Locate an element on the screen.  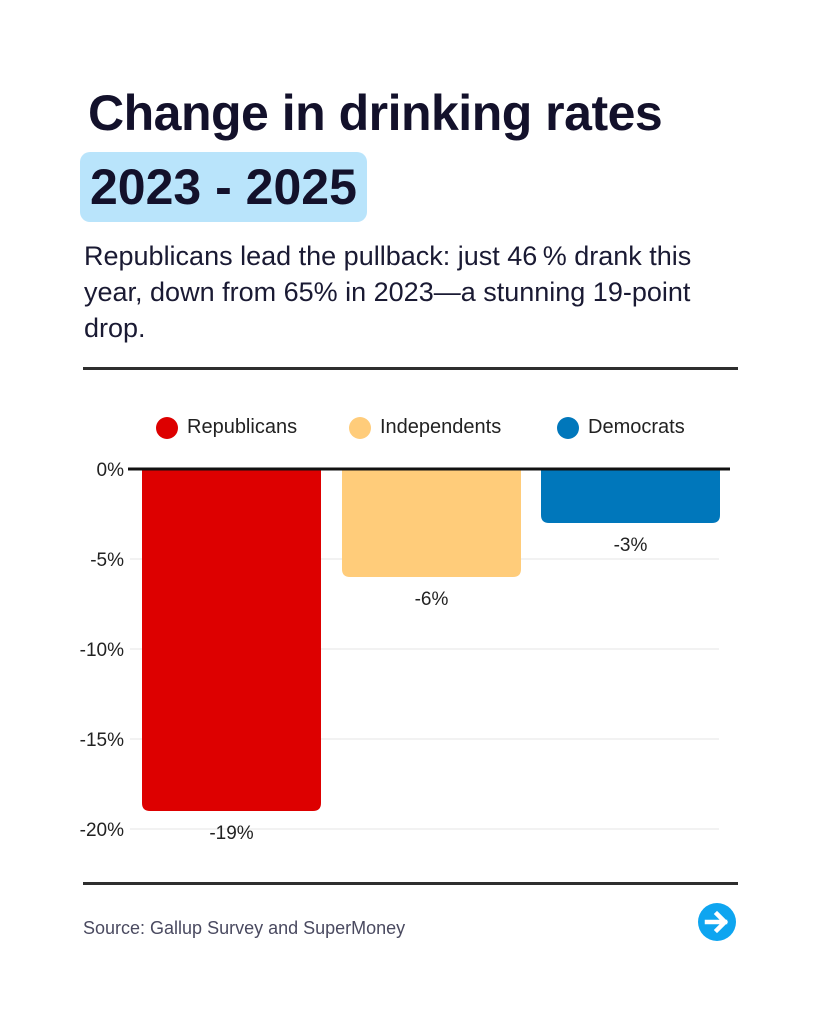
top-divider is located at coordinates (410, 368).